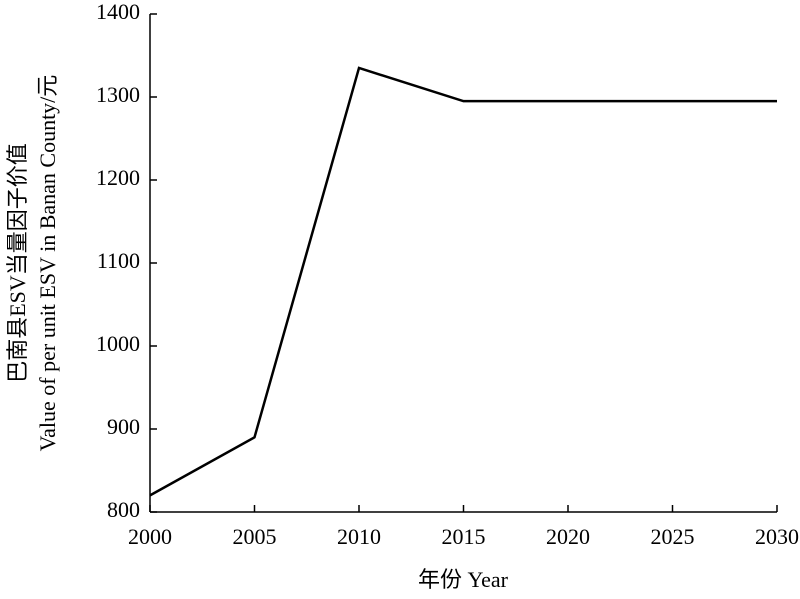  I want to click on x-tick-label: 2020, so click(568, 536).